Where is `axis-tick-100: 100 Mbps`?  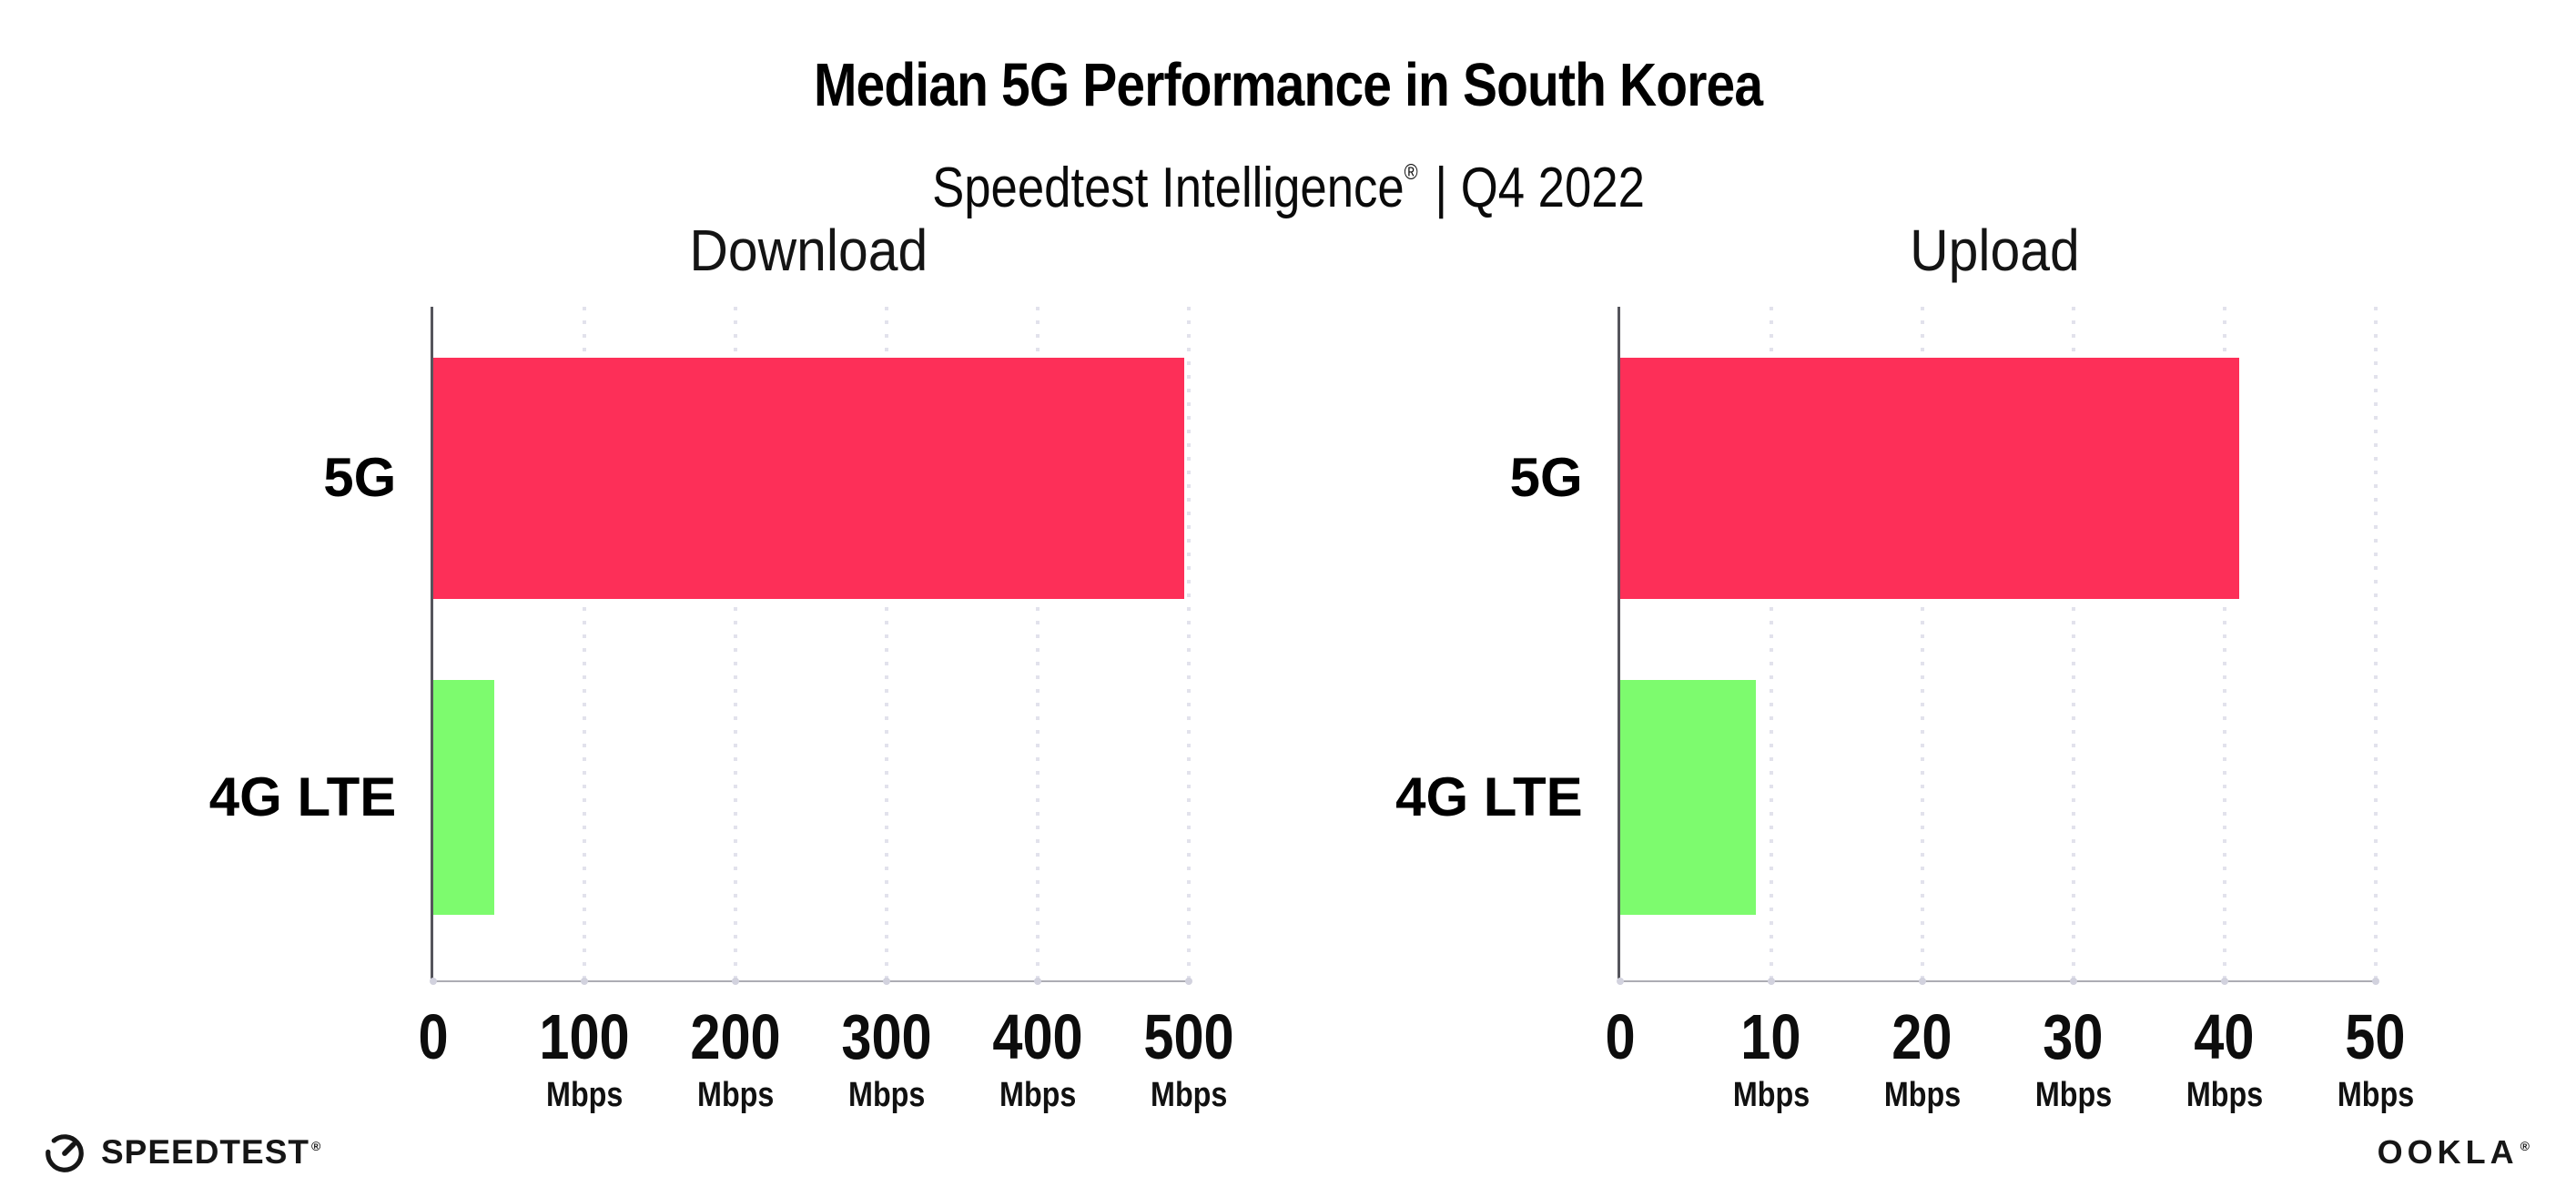
axis-tick-100: 100 Mbps is located at coordinates (585, 1059).